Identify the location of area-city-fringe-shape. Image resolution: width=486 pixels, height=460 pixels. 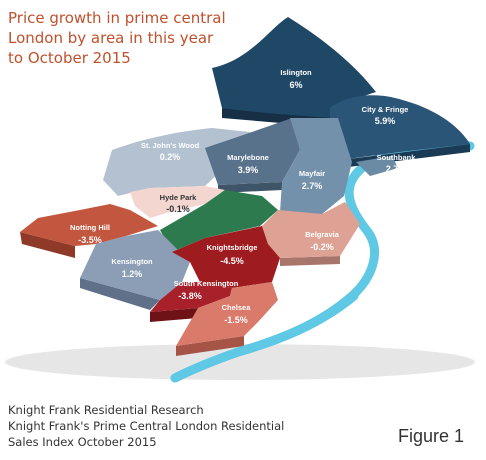
(400, 127).